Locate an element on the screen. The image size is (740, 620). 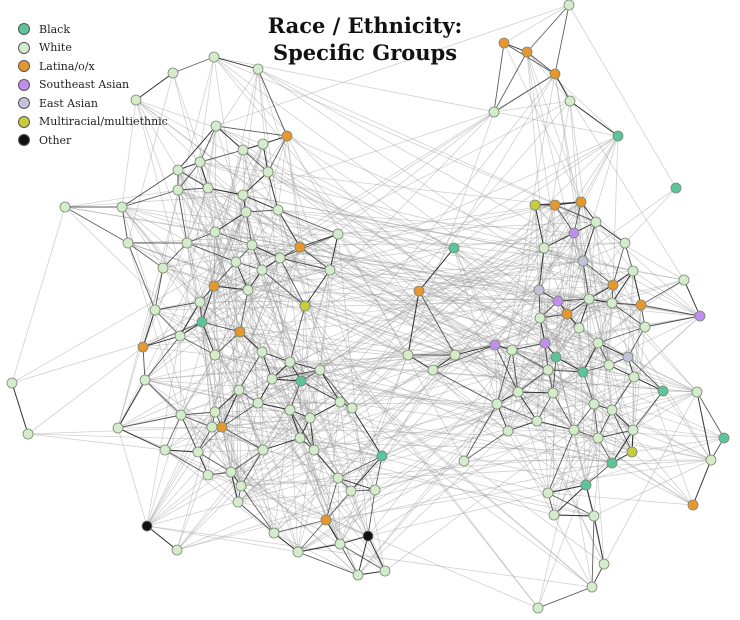
legend-label-southeast-asian: Southeast Asian is located at coordinates (84, 85).